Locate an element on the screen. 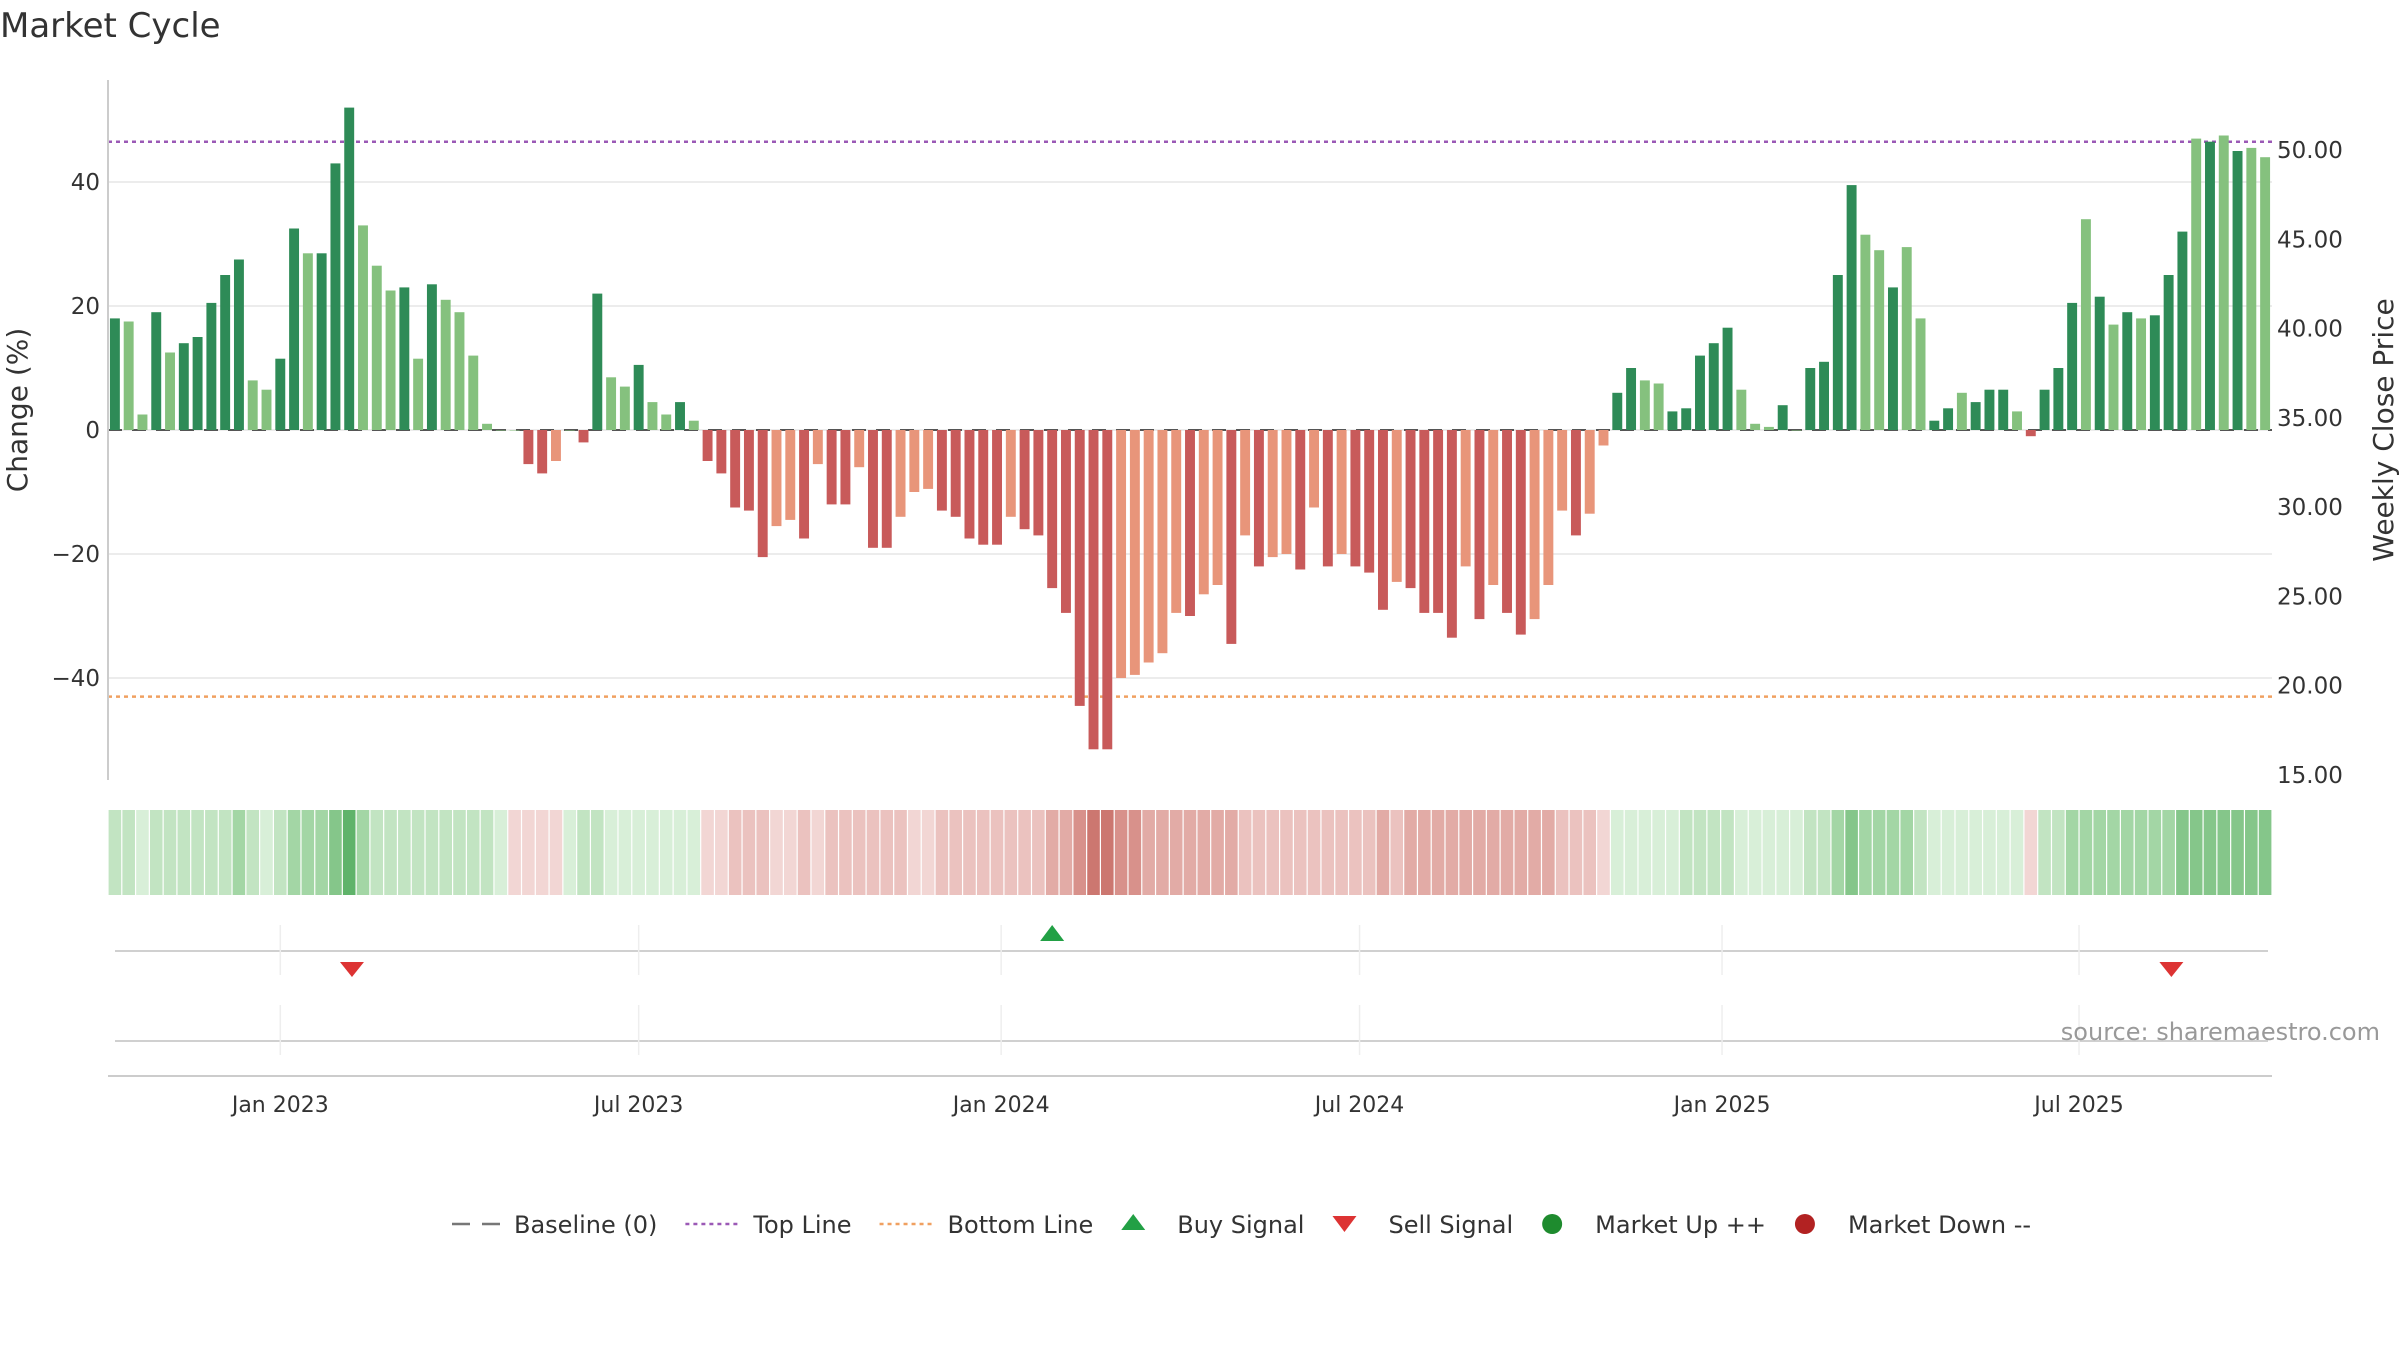 This screenshot has width=2400, height=1350. right-tick-label: 15.00 is located at coordinates (2310, 776).